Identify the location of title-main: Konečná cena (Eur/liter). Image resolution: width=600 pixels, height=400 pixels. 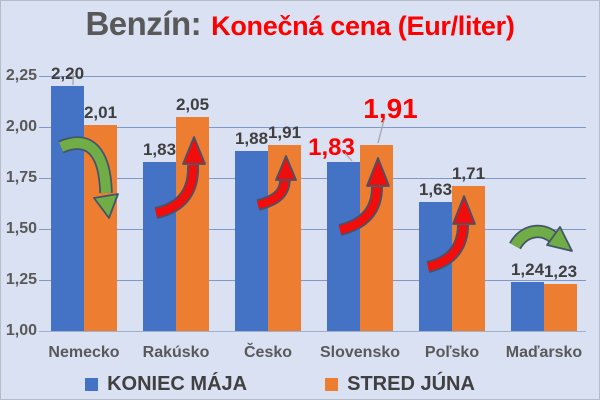
(363, 26).